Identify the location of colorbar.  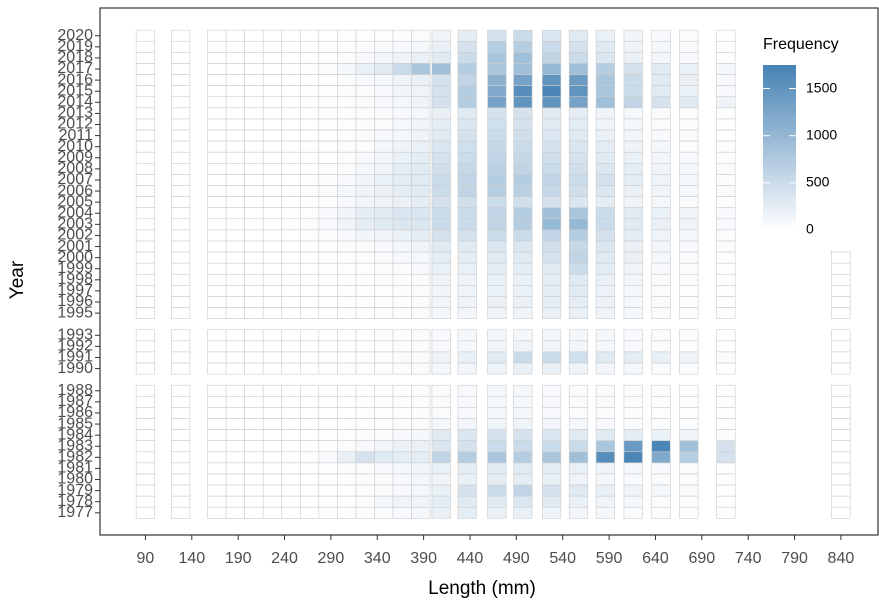
(779, 147).